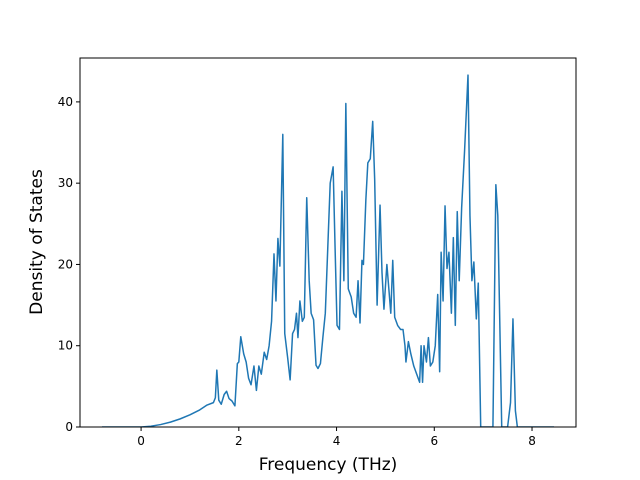 This screenshot has width=640, height=480. Describe the element at coordinates (328, 465) in the screenshot. I see `x-axis-label: Frequency (THz)` at that location.